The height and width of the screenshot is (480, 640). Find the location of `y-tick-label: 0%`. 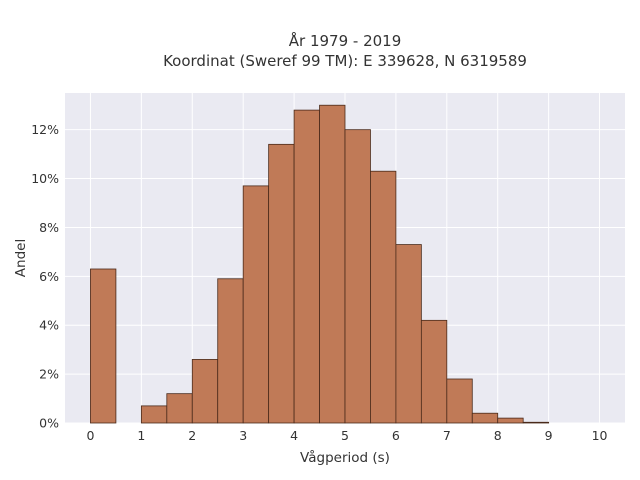

y-tick-label: 0% is located at coordinates (49, 423).